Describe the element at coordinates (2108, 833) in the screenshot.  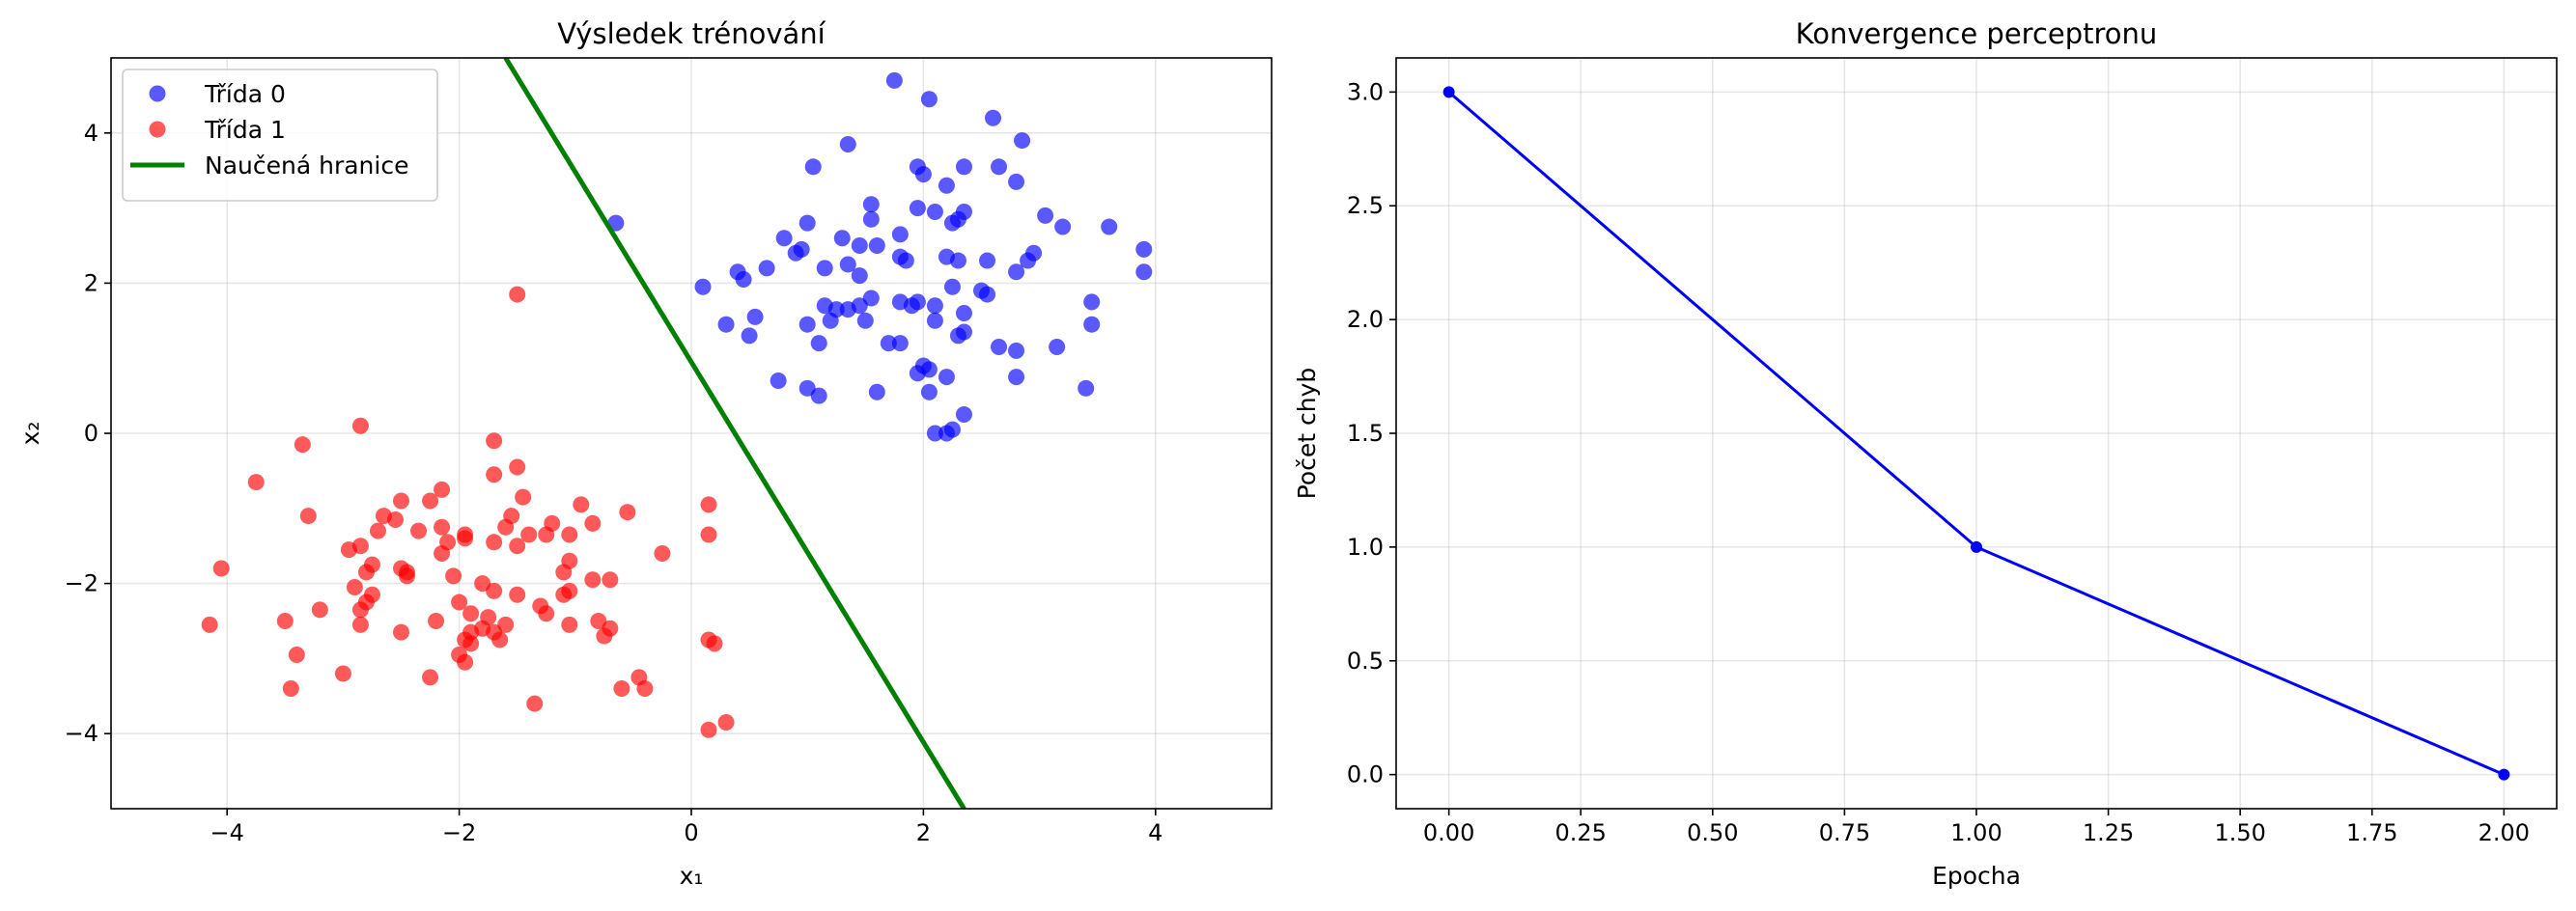
I see `convergence-x-tick-label: 1.25` at that location.